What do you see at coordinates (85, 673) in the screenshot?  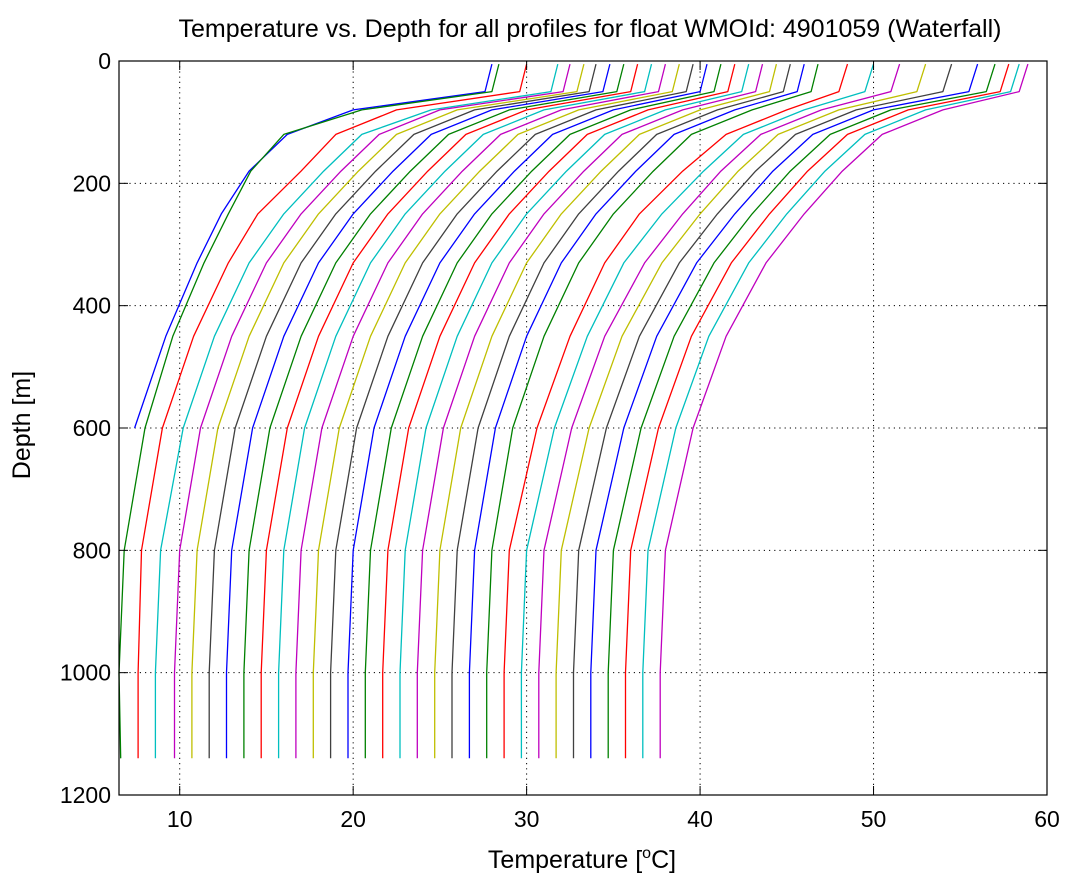 I see `y-tick-label: 1000` at bounding box center [85, 673].